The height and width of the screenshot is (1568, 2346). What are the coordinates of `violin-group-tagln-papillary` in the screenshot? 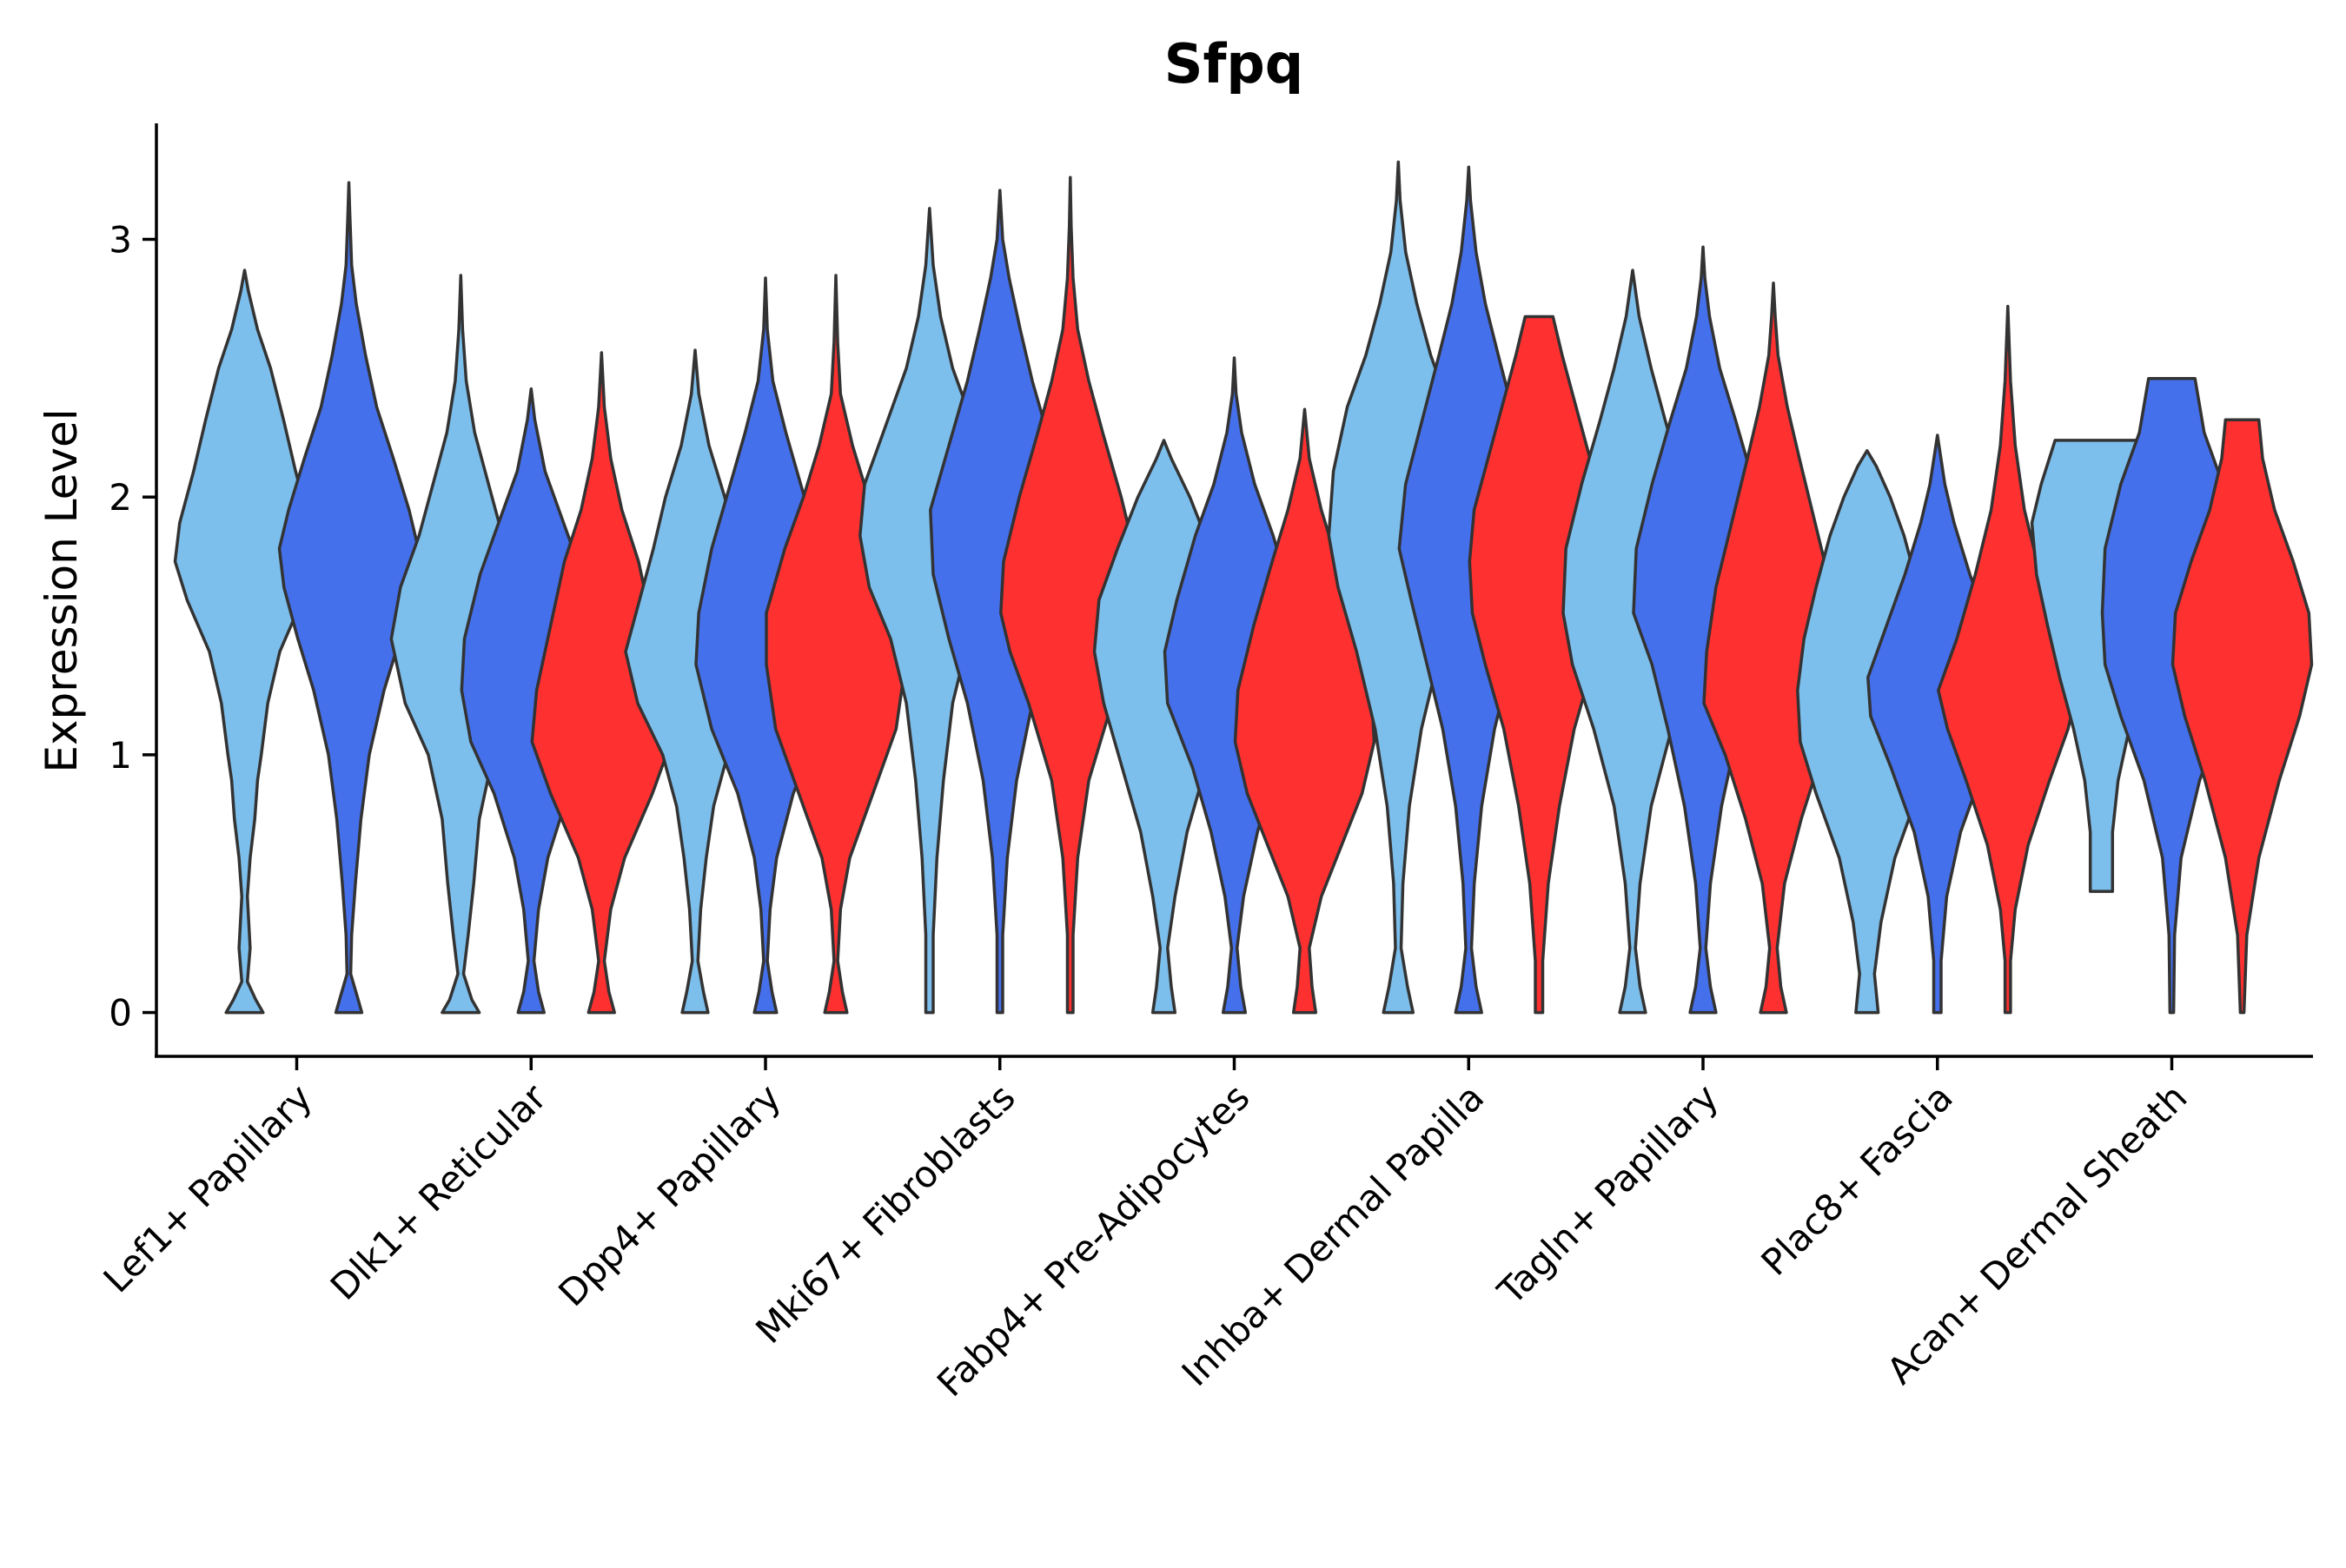 It's located at (1703, 630).